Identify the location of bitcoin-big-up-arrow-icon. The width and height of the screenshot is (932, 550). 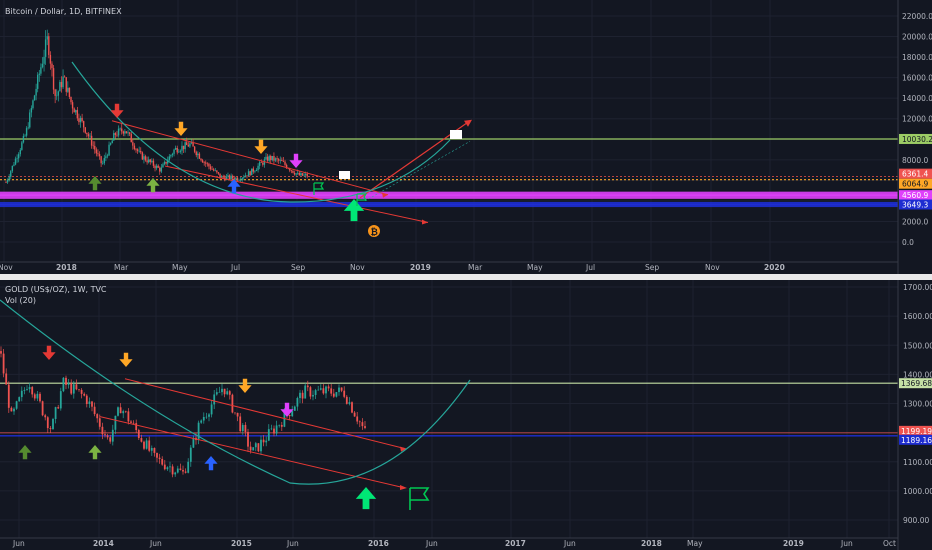
(354, 210).